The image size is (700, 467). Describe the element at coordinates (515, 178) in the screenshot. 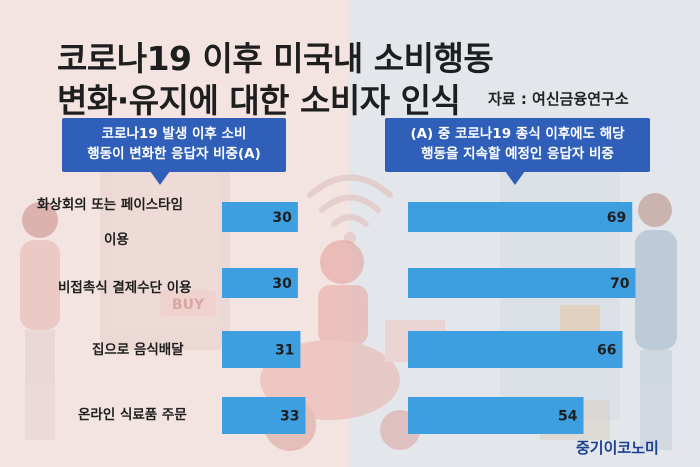

I see `series-b-callout-tail` at that location.